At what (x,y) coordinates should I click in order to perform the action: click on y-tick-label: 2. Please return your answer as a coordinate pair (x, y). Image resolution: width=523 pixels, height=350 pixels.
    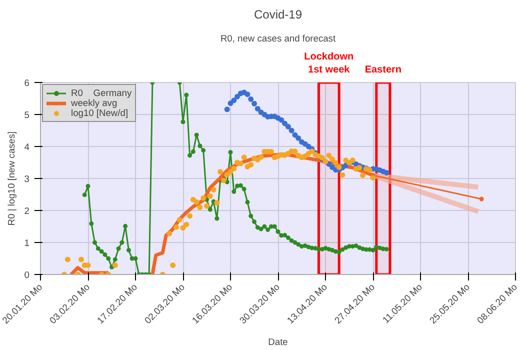
    Looking at the image, I should click on (27, 211).